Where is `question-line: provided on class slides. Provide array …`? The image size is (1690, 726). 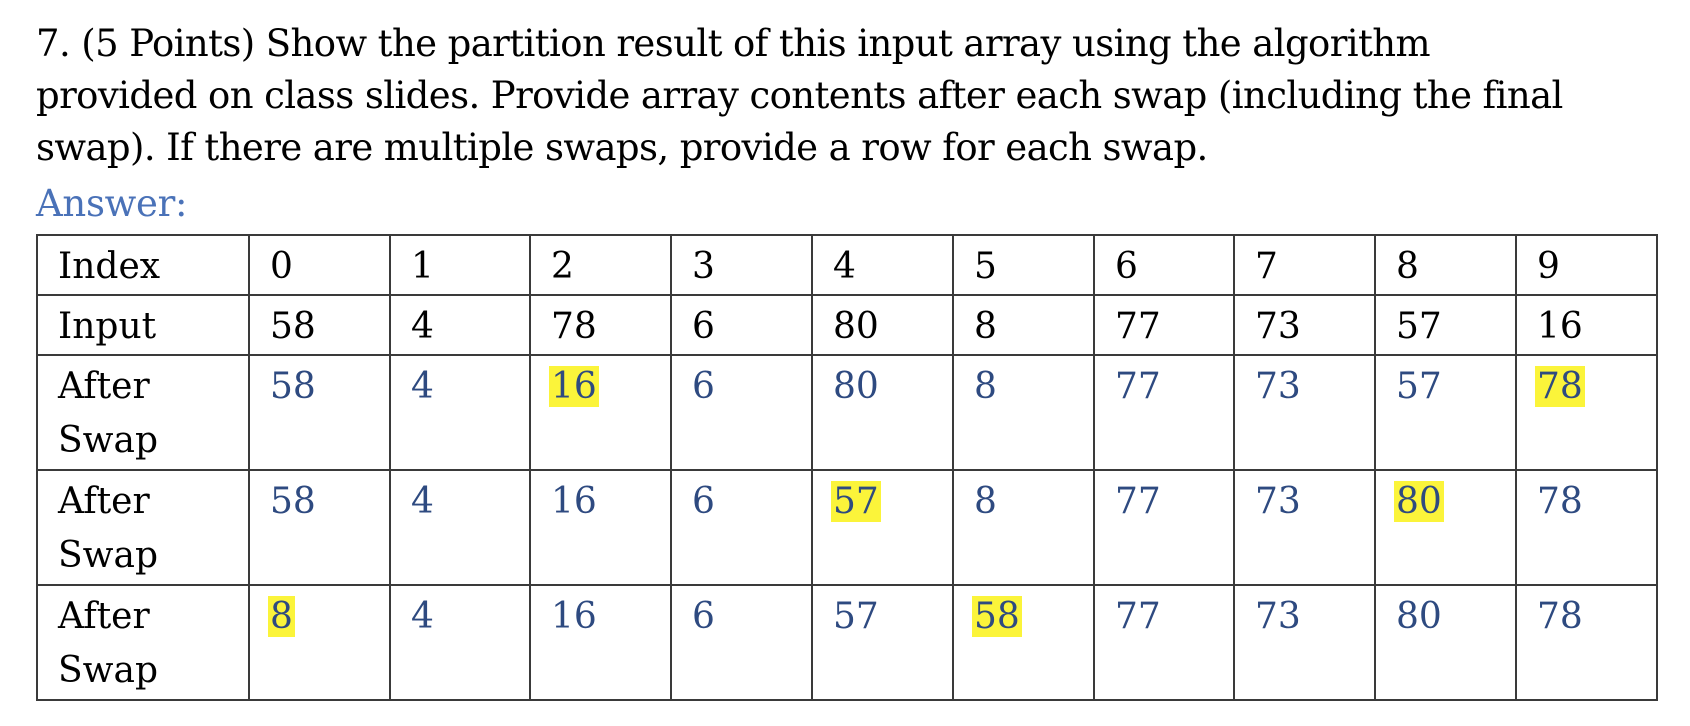 question-line: provided on class slides. Provide array … is located at coordinates (799, 95).